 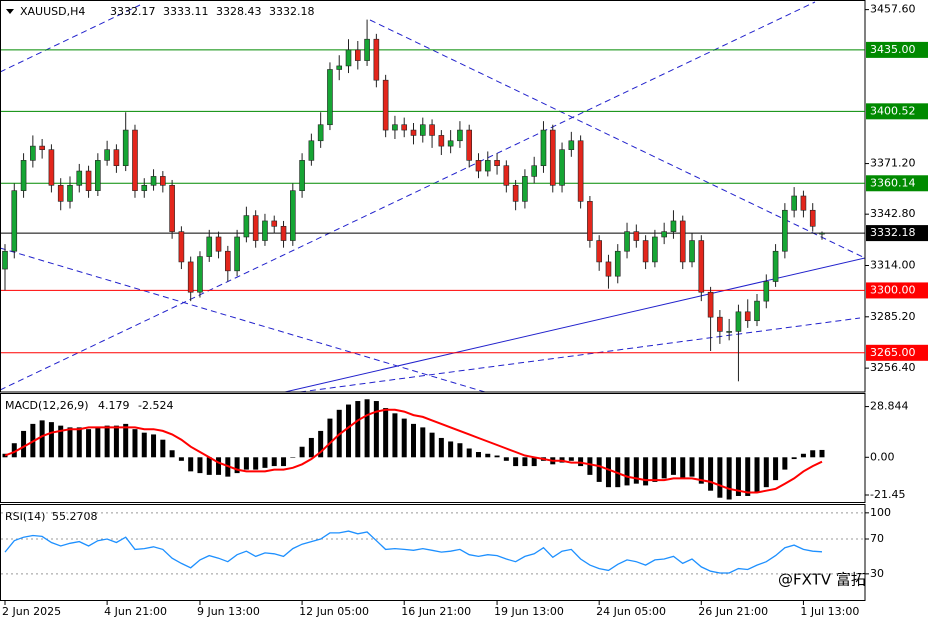 What do you see at coordinates (47, 405) in the screenshot?
I see `macd-title: MACD(12,26,9)` at bounding box center [47, 405].